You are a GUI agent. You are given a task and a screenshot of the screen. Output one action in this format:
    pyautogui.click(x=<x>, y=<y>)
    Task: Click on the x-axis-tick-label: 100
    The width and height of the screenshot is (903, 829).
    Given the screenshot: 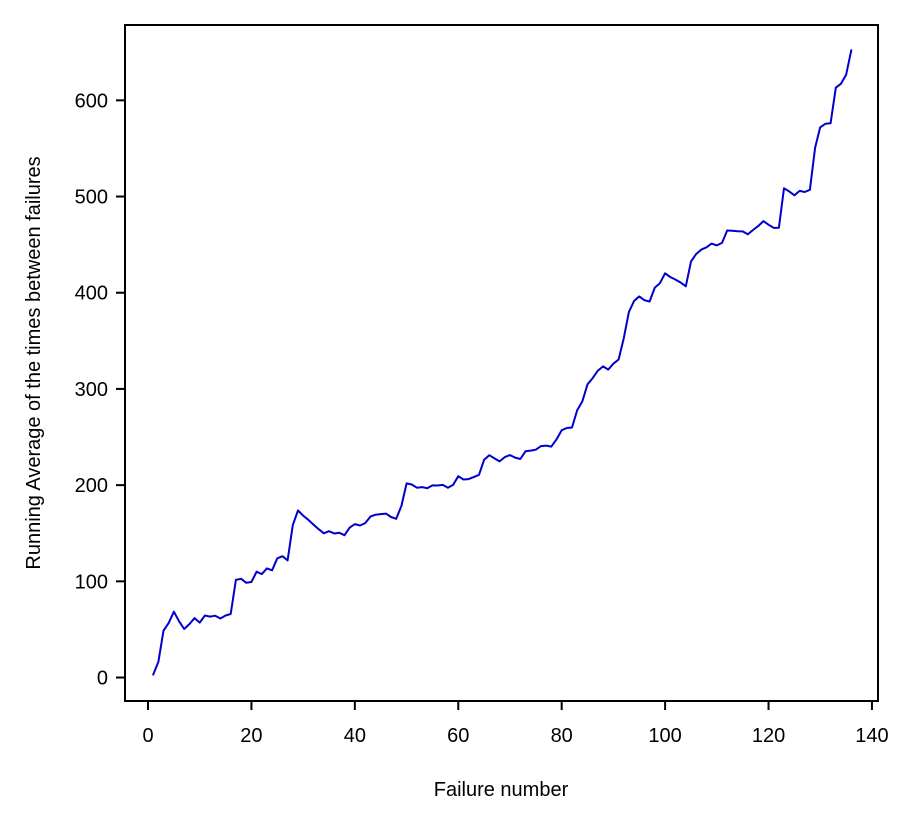 What is the action you would take?
    pyautogui.click(x=664, y=736)
    